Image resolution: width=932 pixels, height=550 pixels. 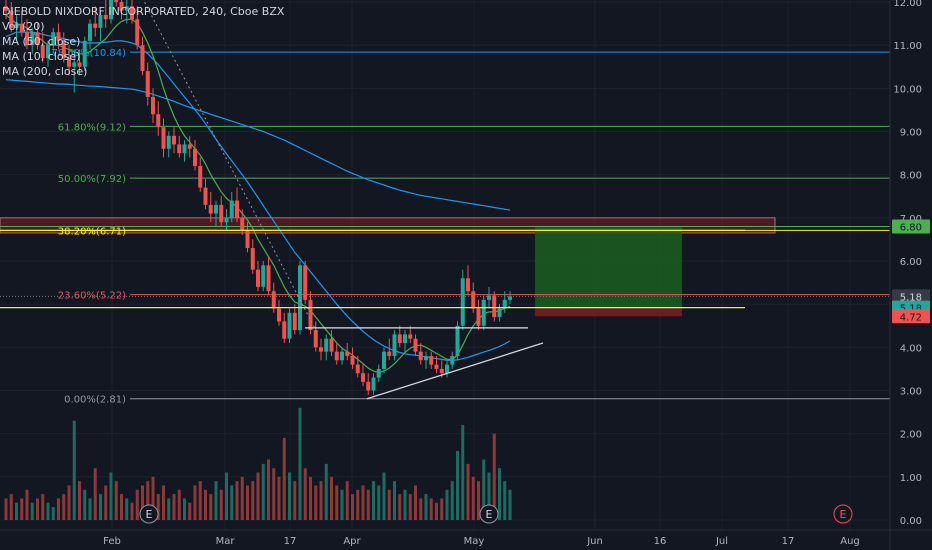 What do you see at coordinates (907, 89) in the screenshot?
I see `price-tick: 10.00` at bounding box center [907, 89].